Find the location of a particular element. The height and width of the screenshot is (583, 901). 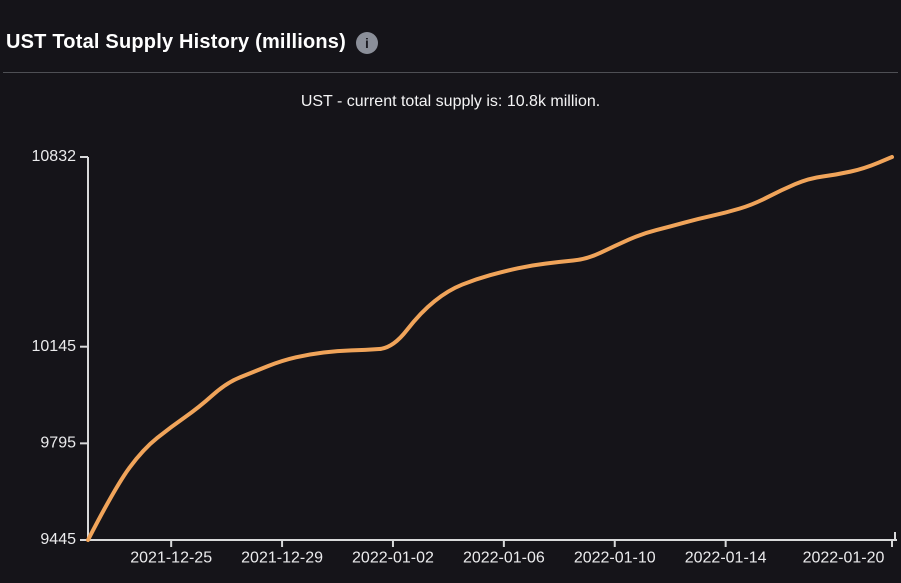

x-tick-label: 2021-12-25 is located at coordinates (171, 557).